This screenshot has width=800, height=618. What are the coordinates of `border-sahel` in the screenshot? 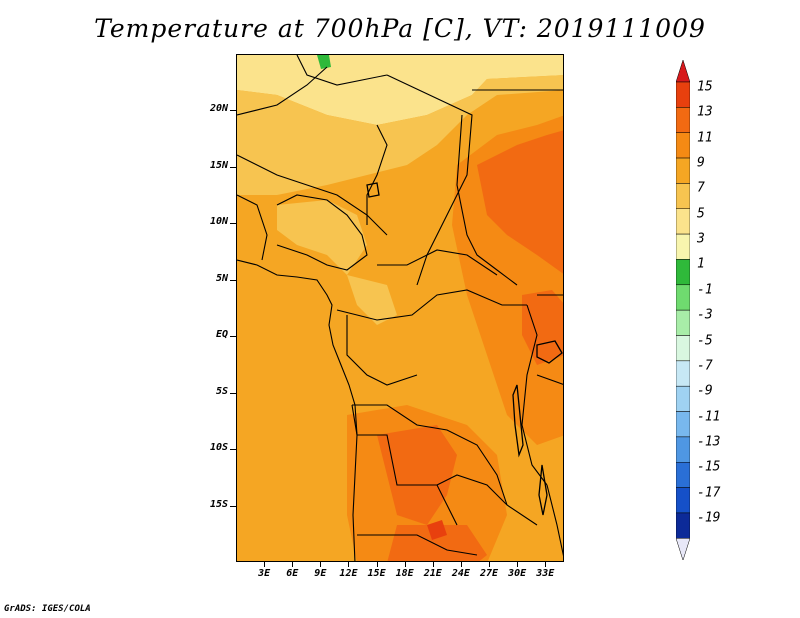 It's located at (312, 195).